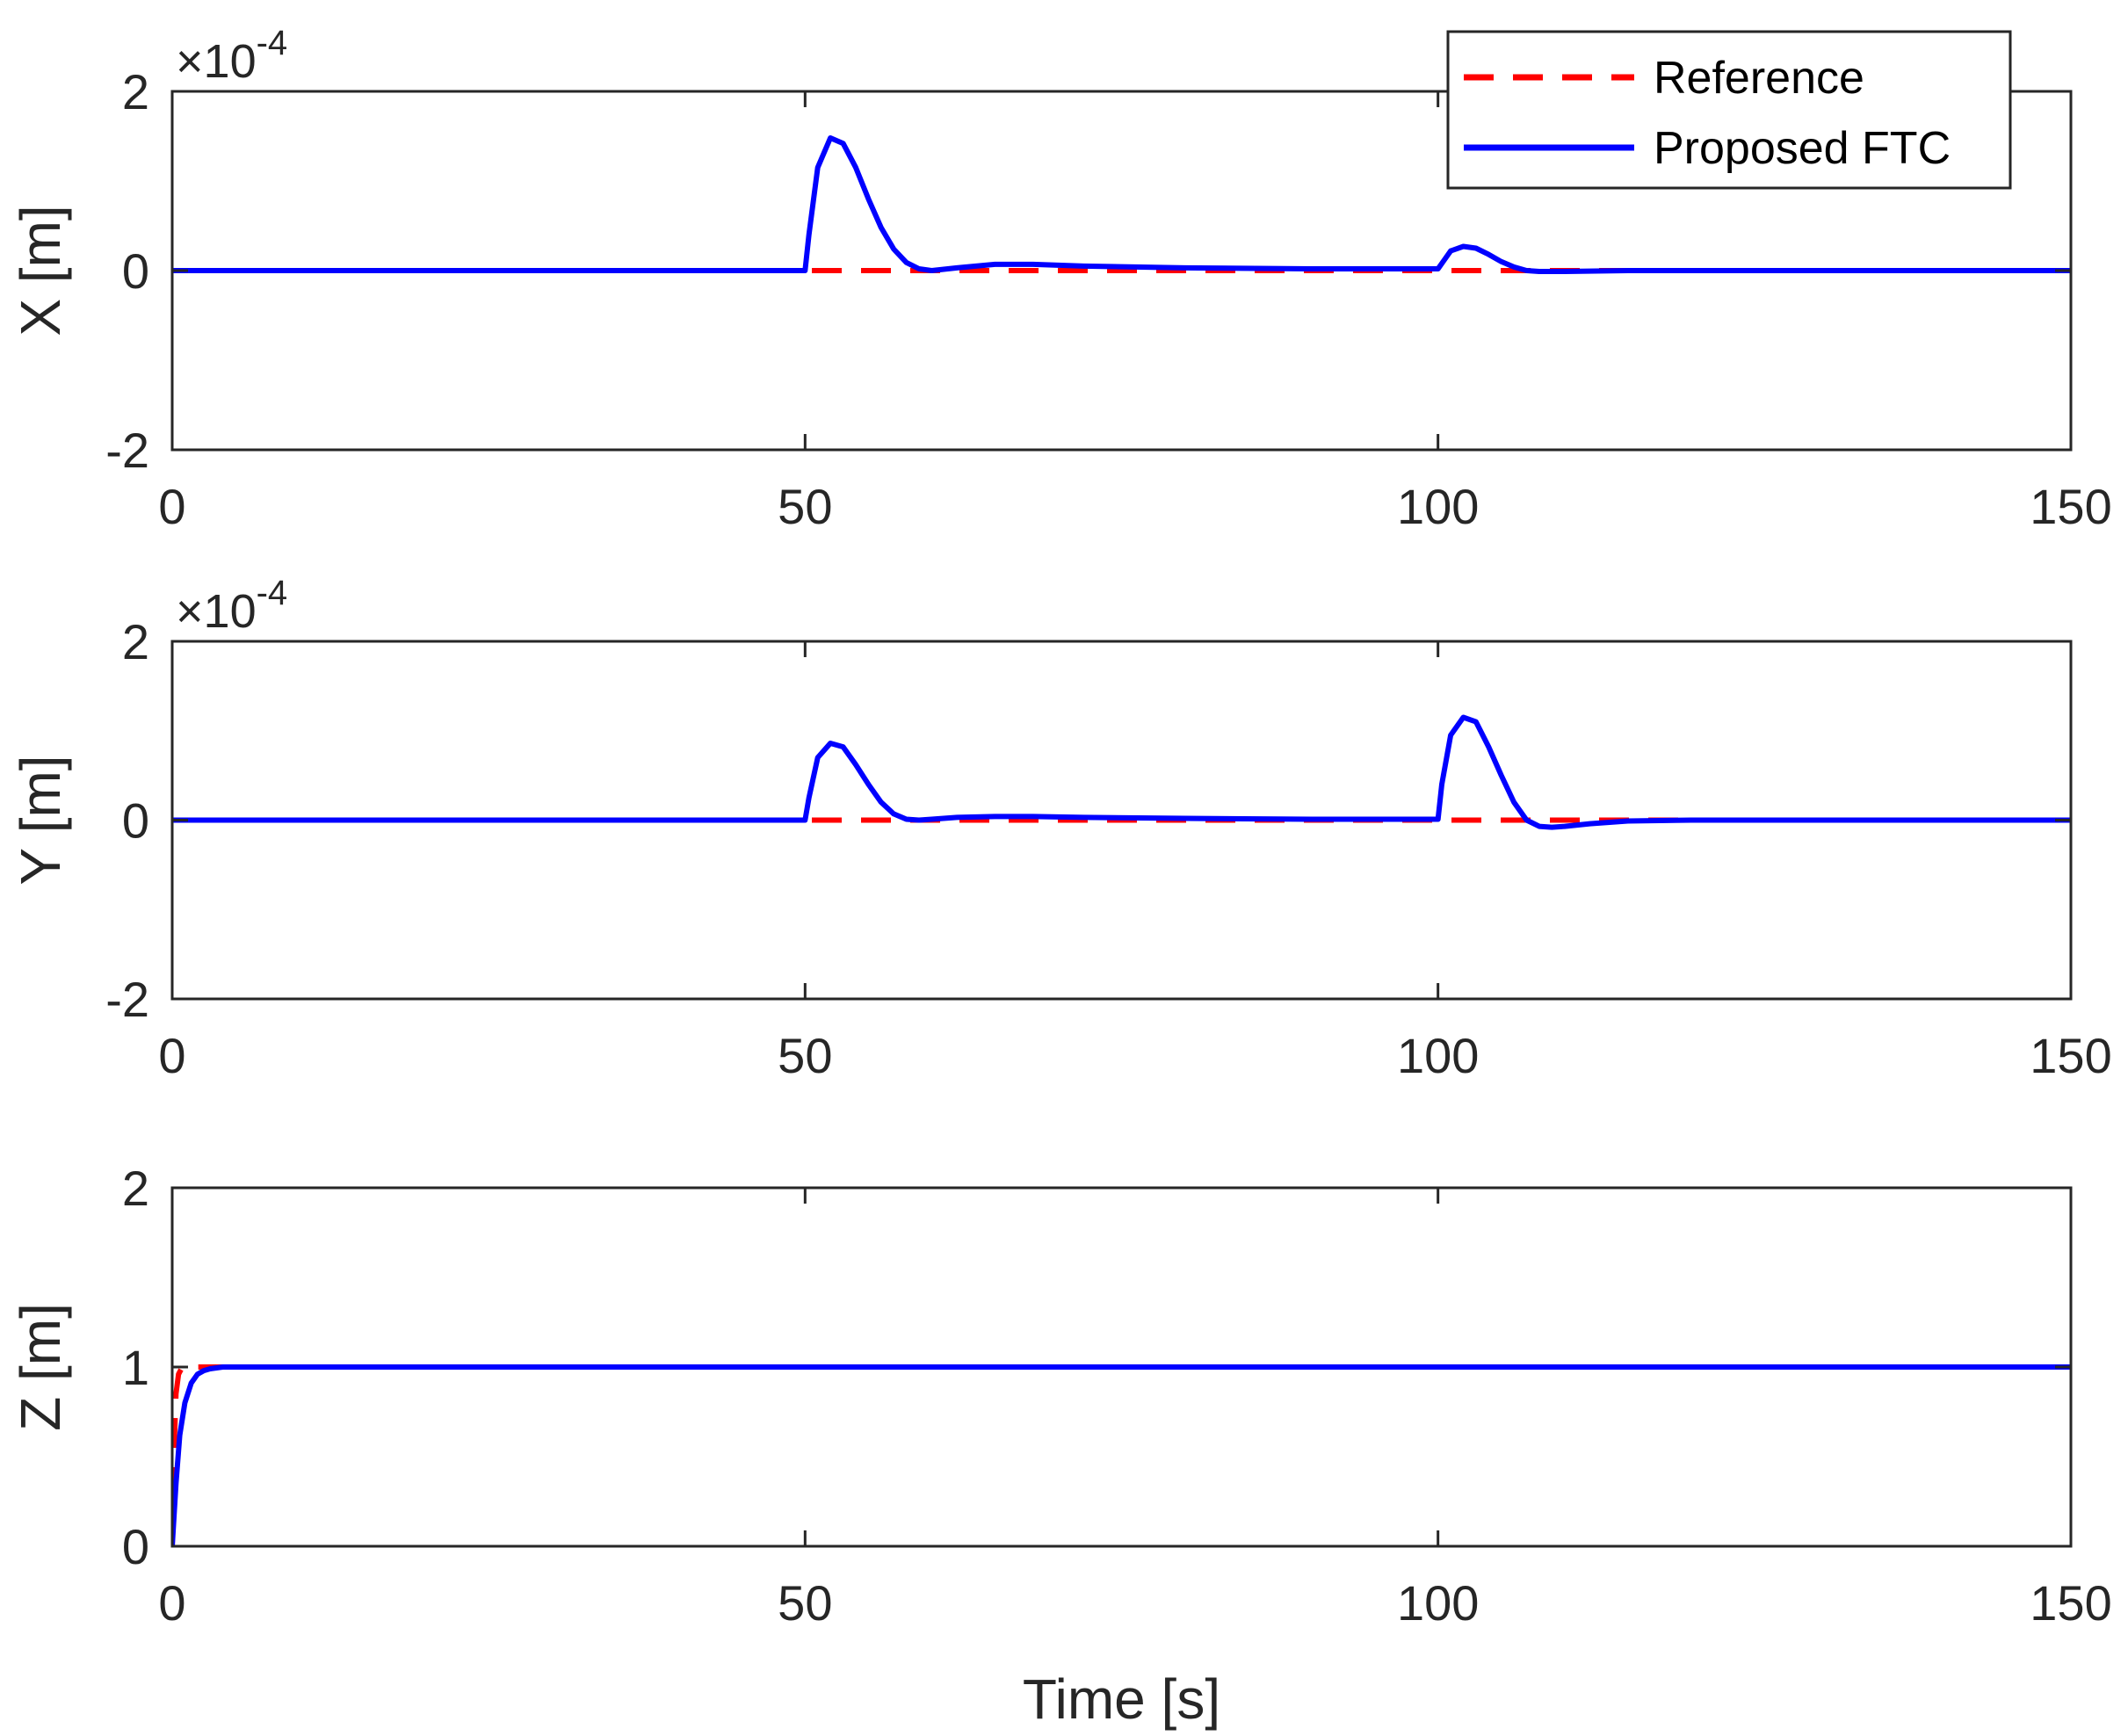  Describe the element at coordinates (40, 271) in the screenshot. I see `y-axis-label-x: X [m]` at that location.